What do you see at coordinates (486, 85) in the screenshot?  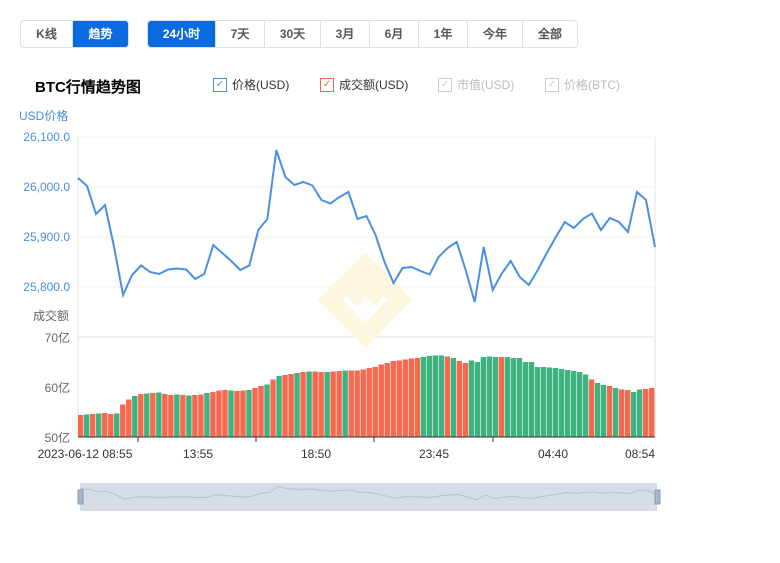 I see `legend-label: 市值(USD)` at bounding box center [486, 85].